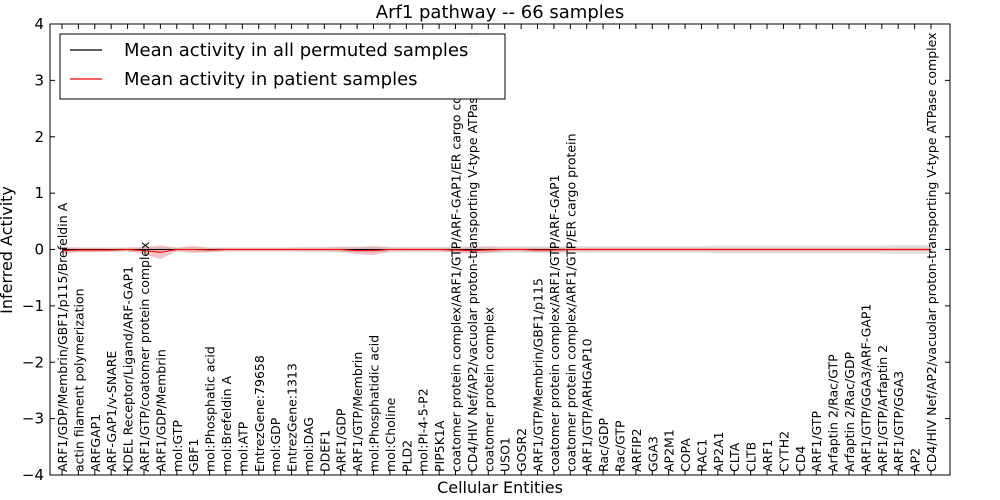 The image size is (1000, 500). Describe the element at coordinates (111, 411) in the screenshot. I see `x-tick-label: ARF-GAP1/v-SNARE` at that location.